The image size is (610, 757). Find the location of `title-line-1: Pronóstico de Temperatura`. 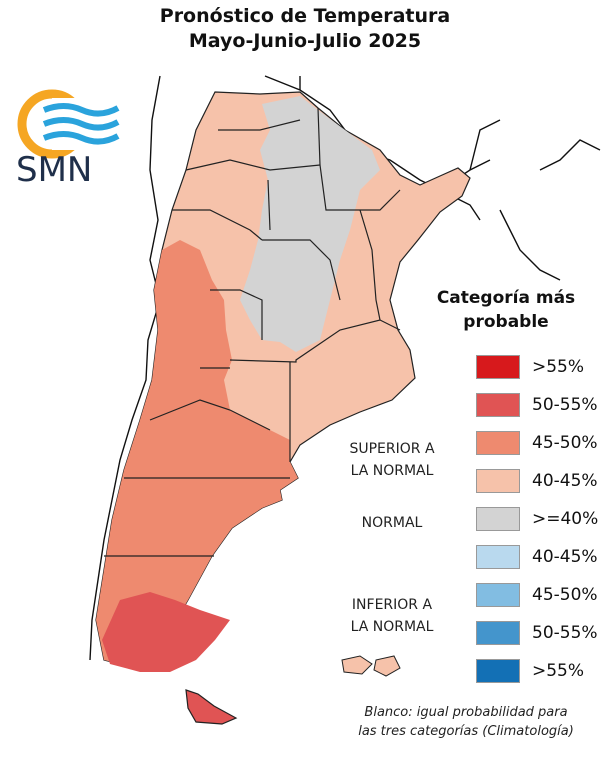

title-line-1: Pronóstico de Temperatura is located at coordinates (305, 16).